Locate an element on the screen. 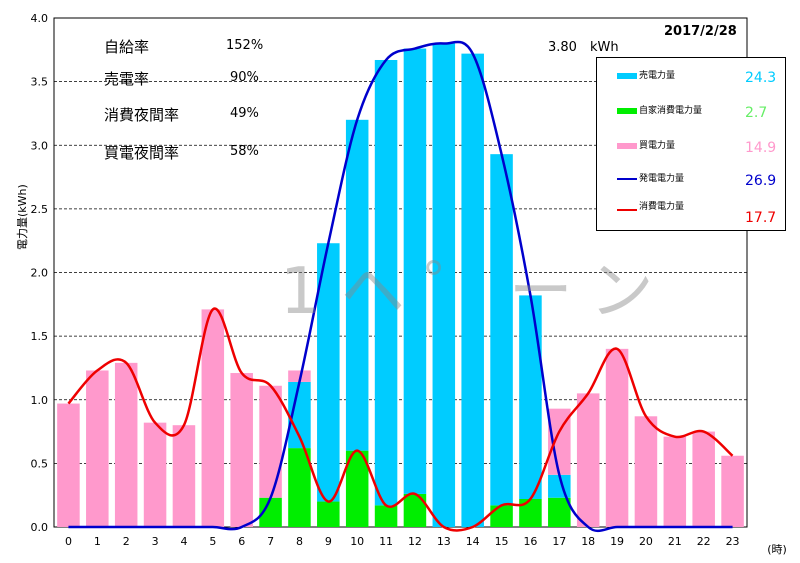  legend-total-sell: 24.3 is located at coordinates (761, 78).